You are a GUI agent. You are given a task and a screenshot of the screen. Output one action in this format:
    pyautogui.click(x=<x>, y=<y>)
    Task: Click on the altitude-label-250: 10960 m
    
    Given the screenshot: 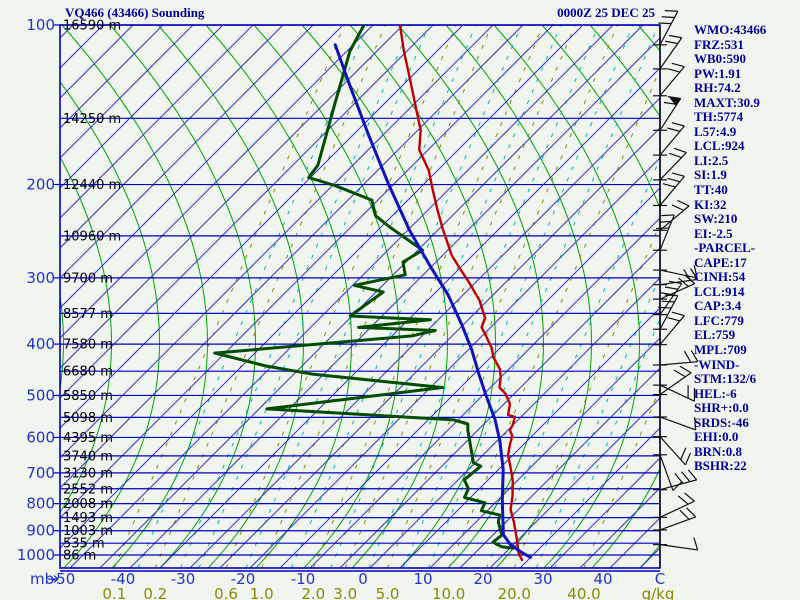 What is the action you would take?
    pyautogui.click(x=92, y=236)
    